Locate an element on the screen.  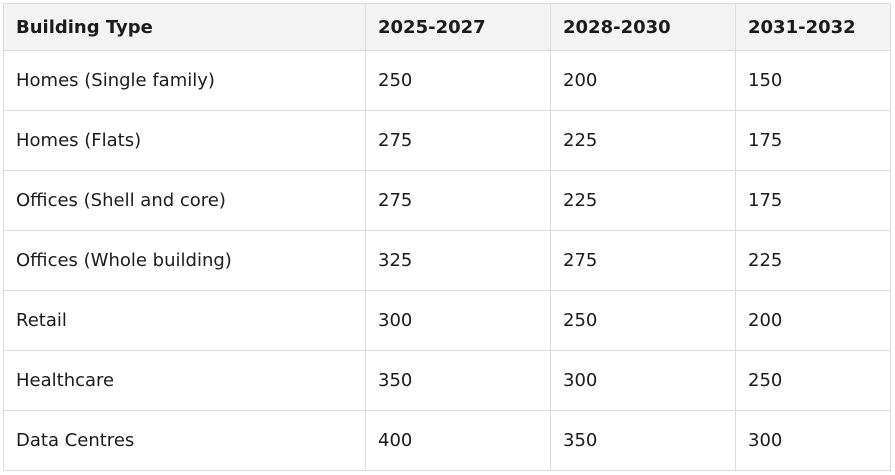
table-row: Retail 300 250 200 is located at coordinates (447, 320).